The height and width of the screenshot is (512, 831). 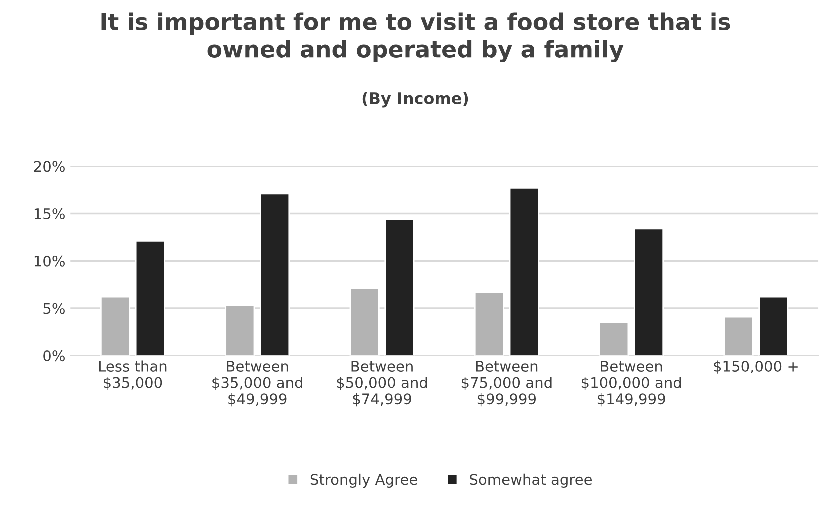 What do you see at coordinates (133, 375) in the screenshot?
I see `x-tick-label: Less than $35,000` at bounding box center [133, 375].